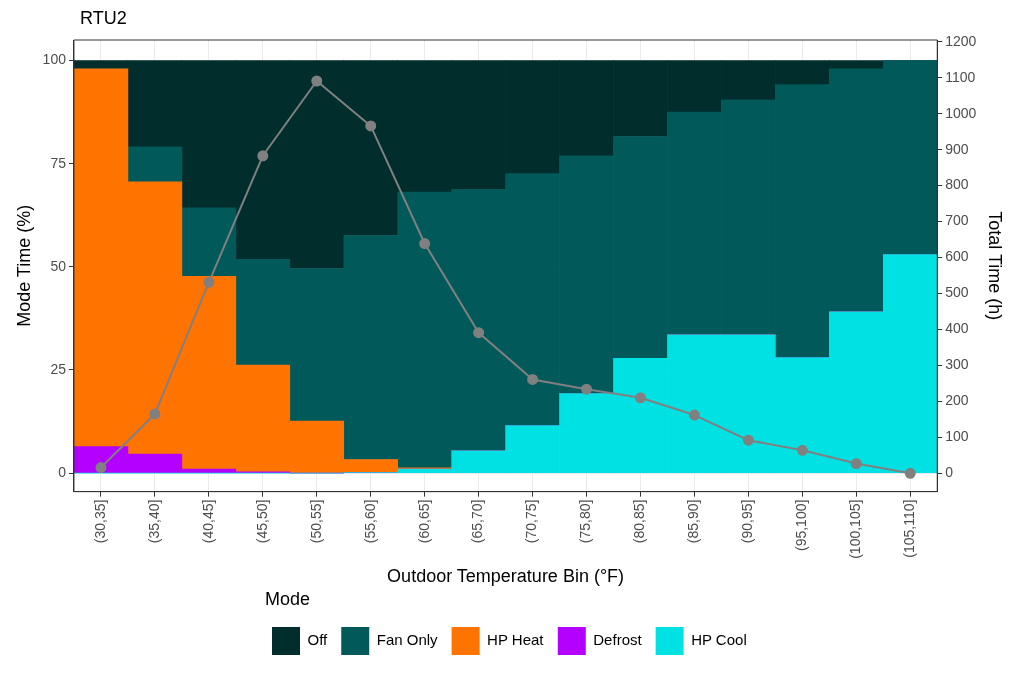  What do you see at coordinates (516, 640) in the screenshot?
I see `legend-label: HP Heat` at bounding box center [516, 640].